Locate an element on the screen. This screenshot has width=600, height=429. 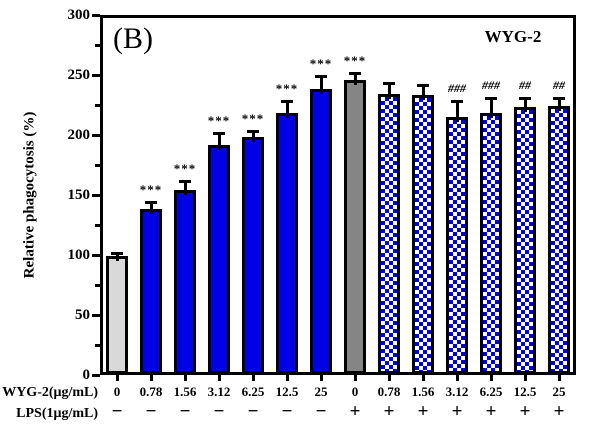
x-row-label-dose: WYG-2(μg/mL) is located at coordinates (50, 392).